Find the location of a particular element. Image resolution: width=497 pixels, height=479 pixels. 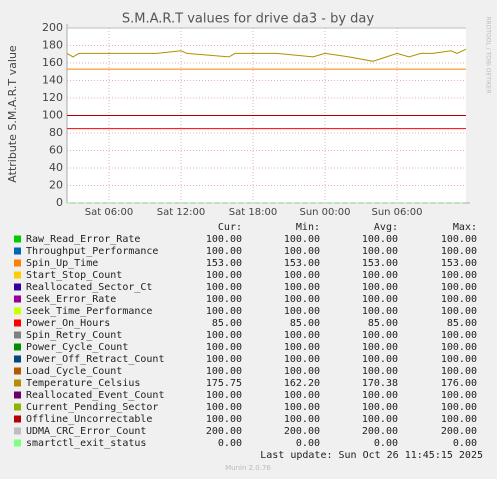

x-tick-label: Sat 06:00 is located at coordinates (109, 212).